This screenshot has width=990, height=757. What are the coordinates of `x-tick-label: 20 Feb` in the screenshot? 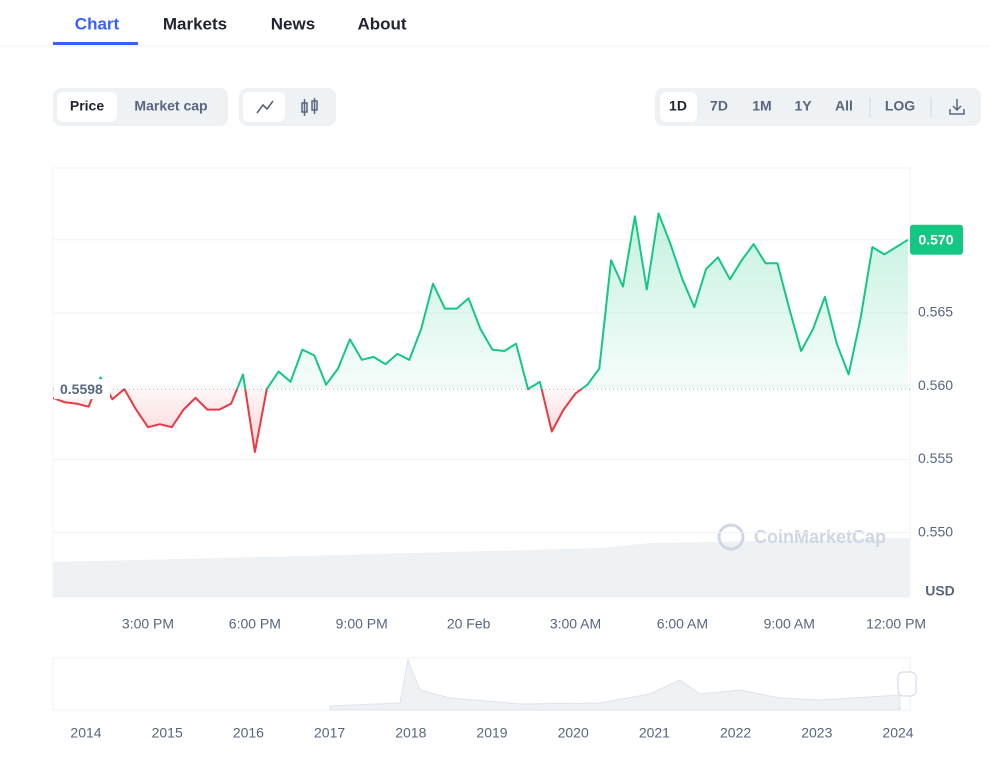 It's located at (469, 624).